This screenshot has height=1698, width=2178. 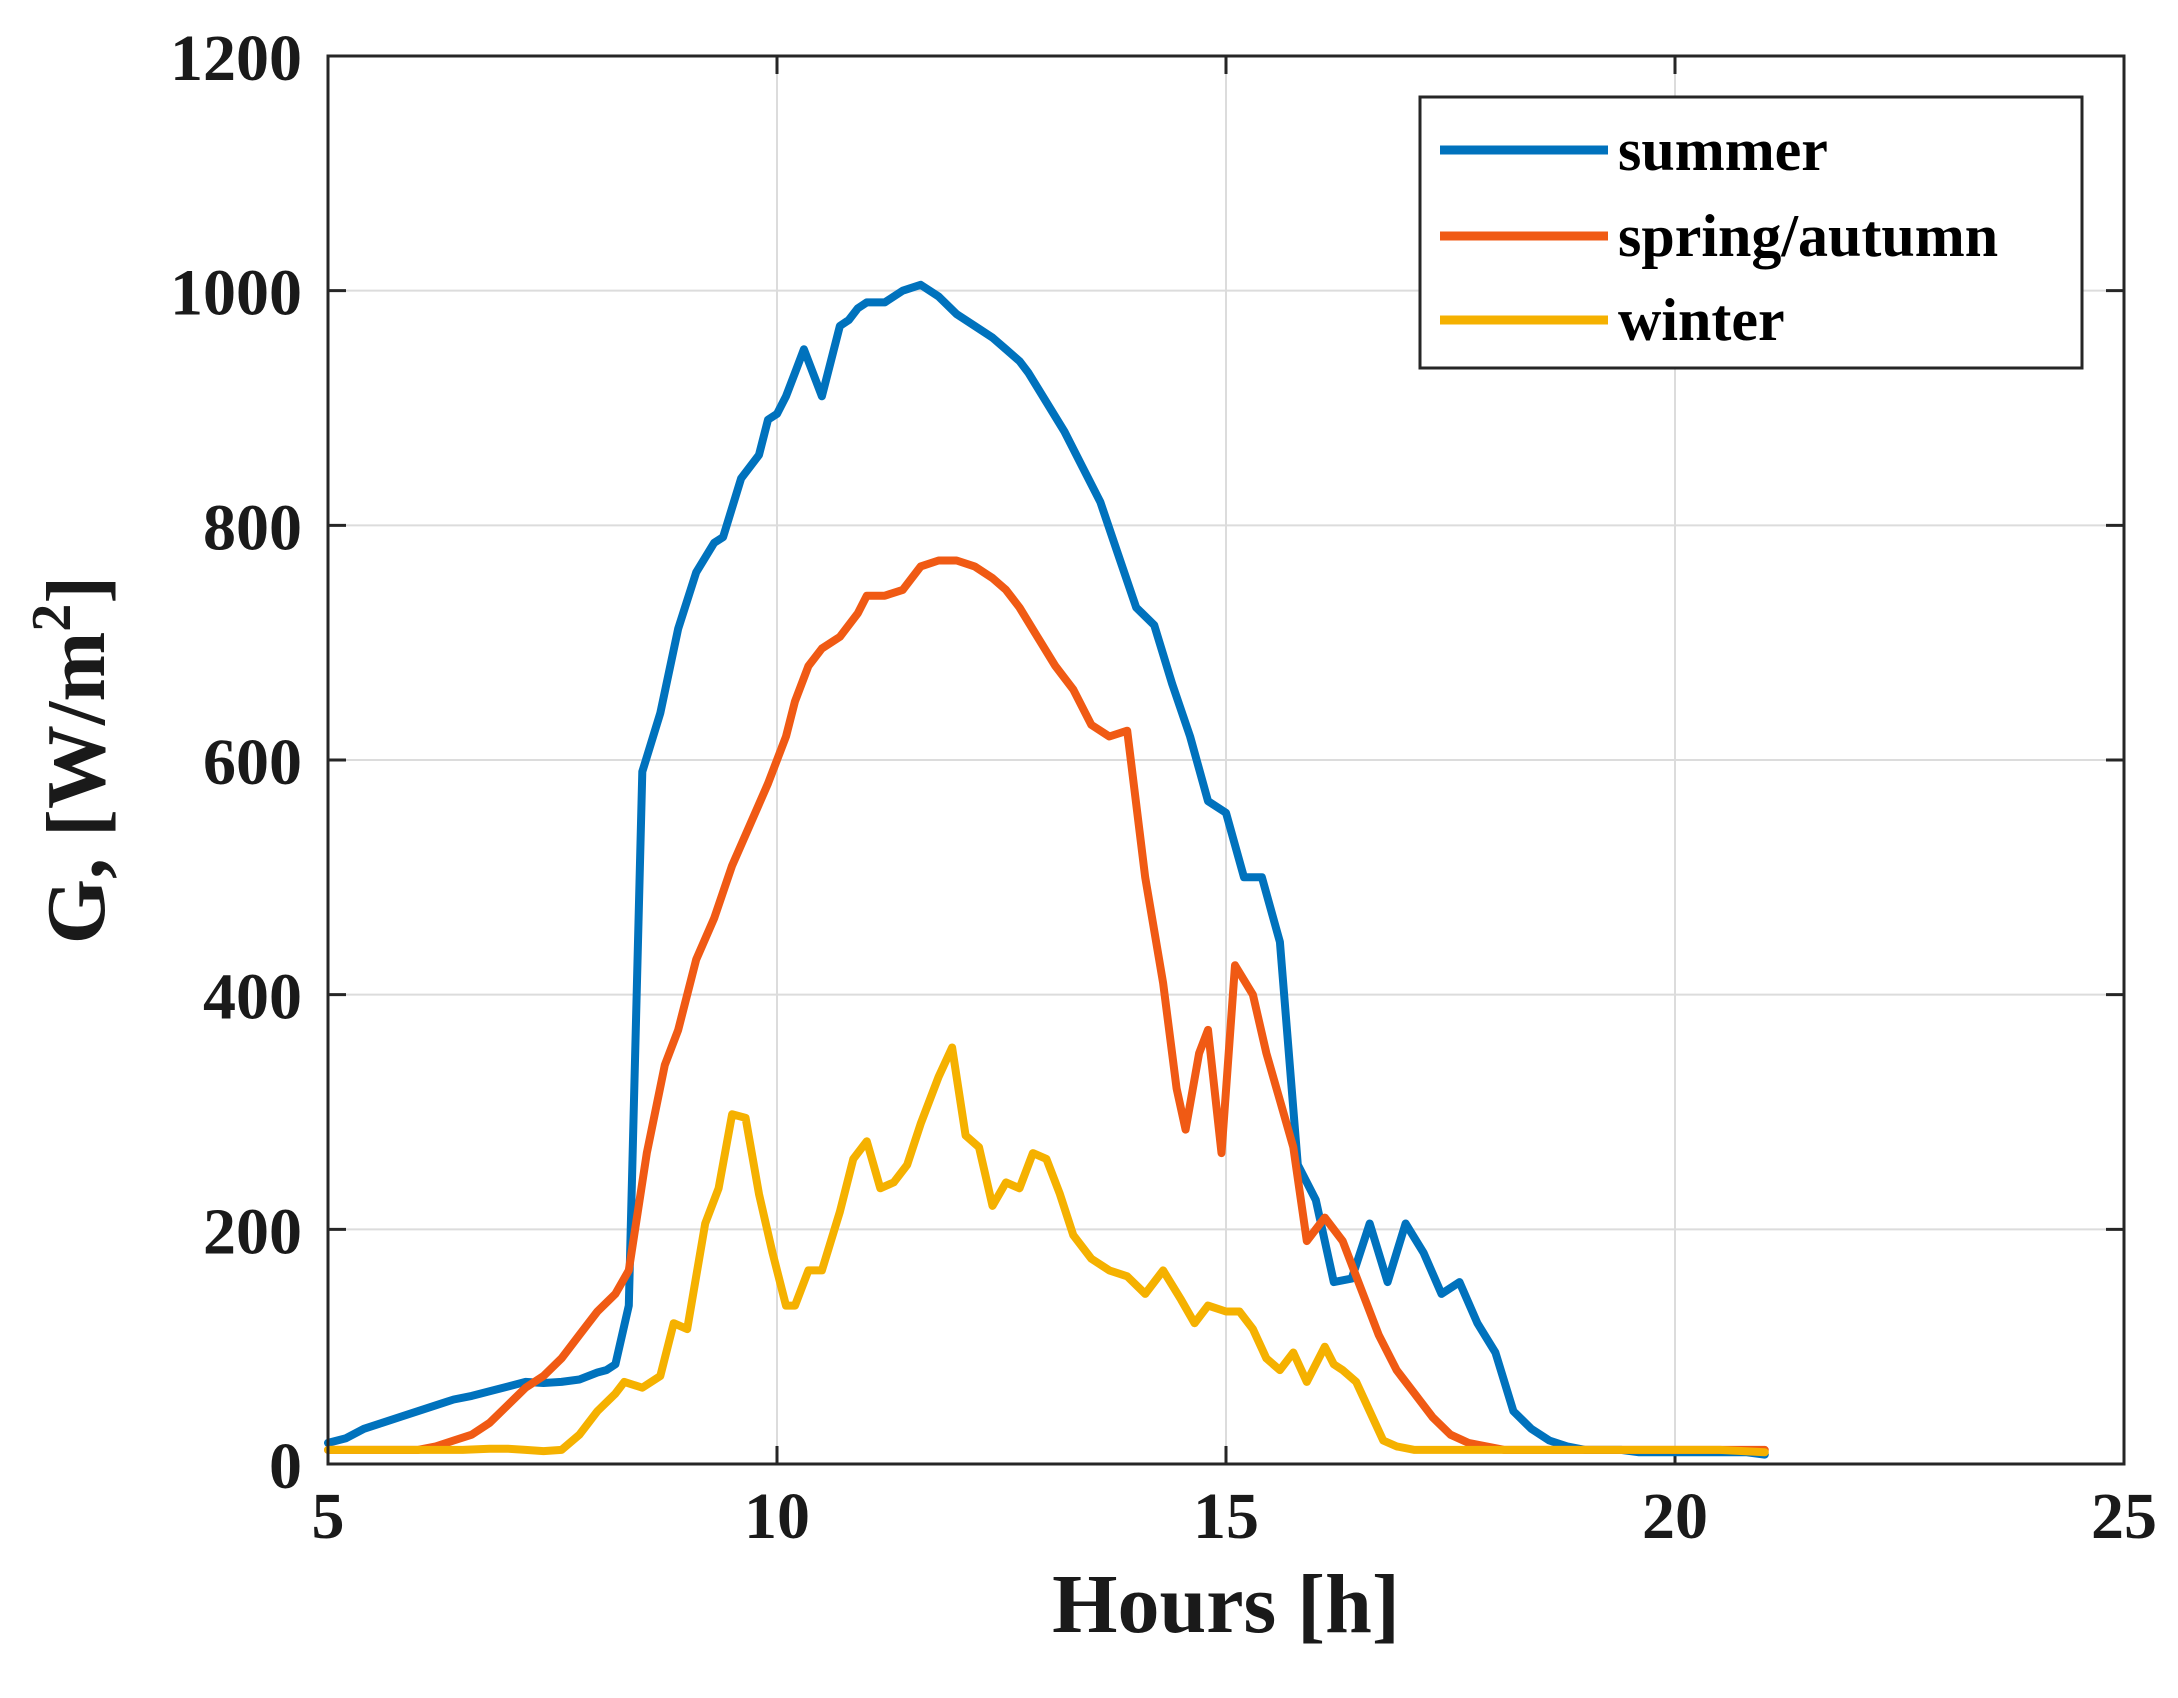 I want to click on legend-label-summer: summer, so click(x=1723, y=150).